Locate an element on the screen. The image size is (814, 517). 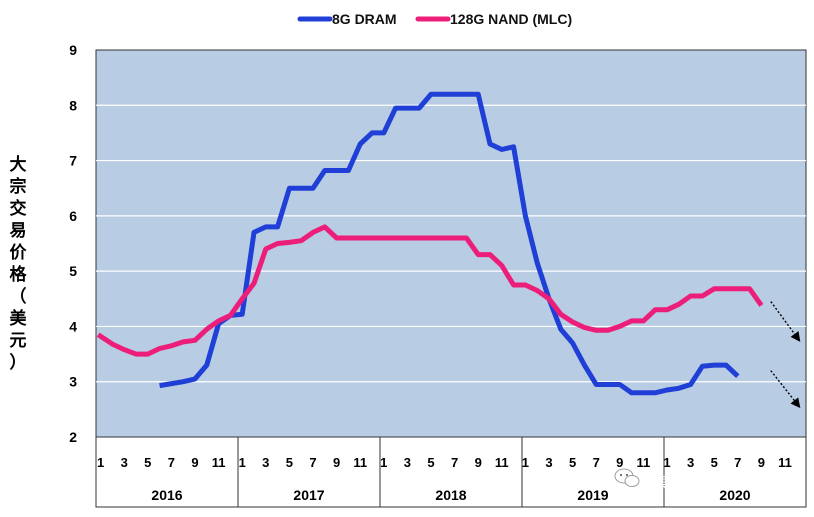
y-tick-label: 3 is located at coordinates (73, 382).